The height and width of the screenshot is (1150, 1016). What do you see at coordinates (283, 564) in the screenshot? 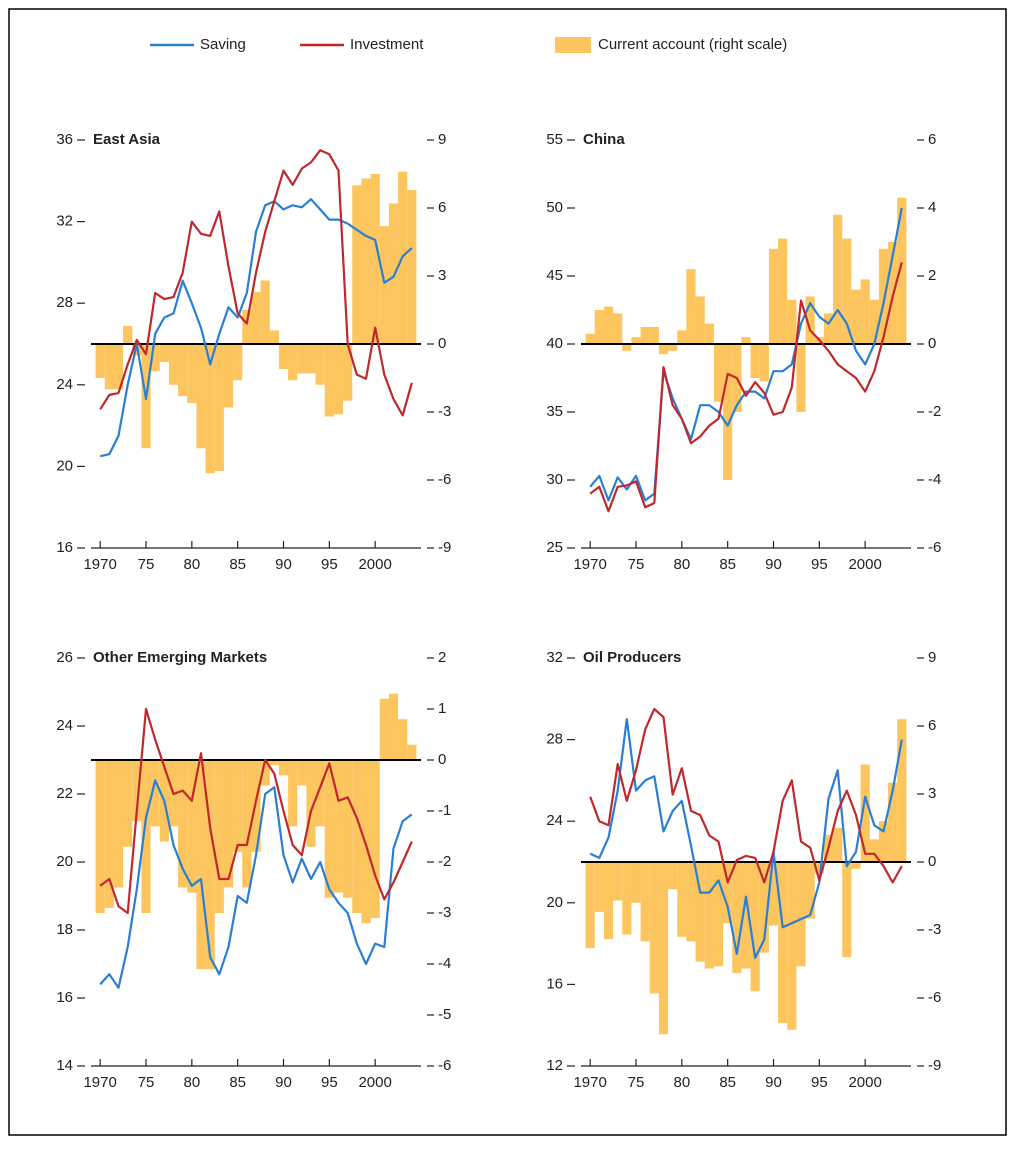
I see `x-tick-label: 90` at bounding box center [283, 564].